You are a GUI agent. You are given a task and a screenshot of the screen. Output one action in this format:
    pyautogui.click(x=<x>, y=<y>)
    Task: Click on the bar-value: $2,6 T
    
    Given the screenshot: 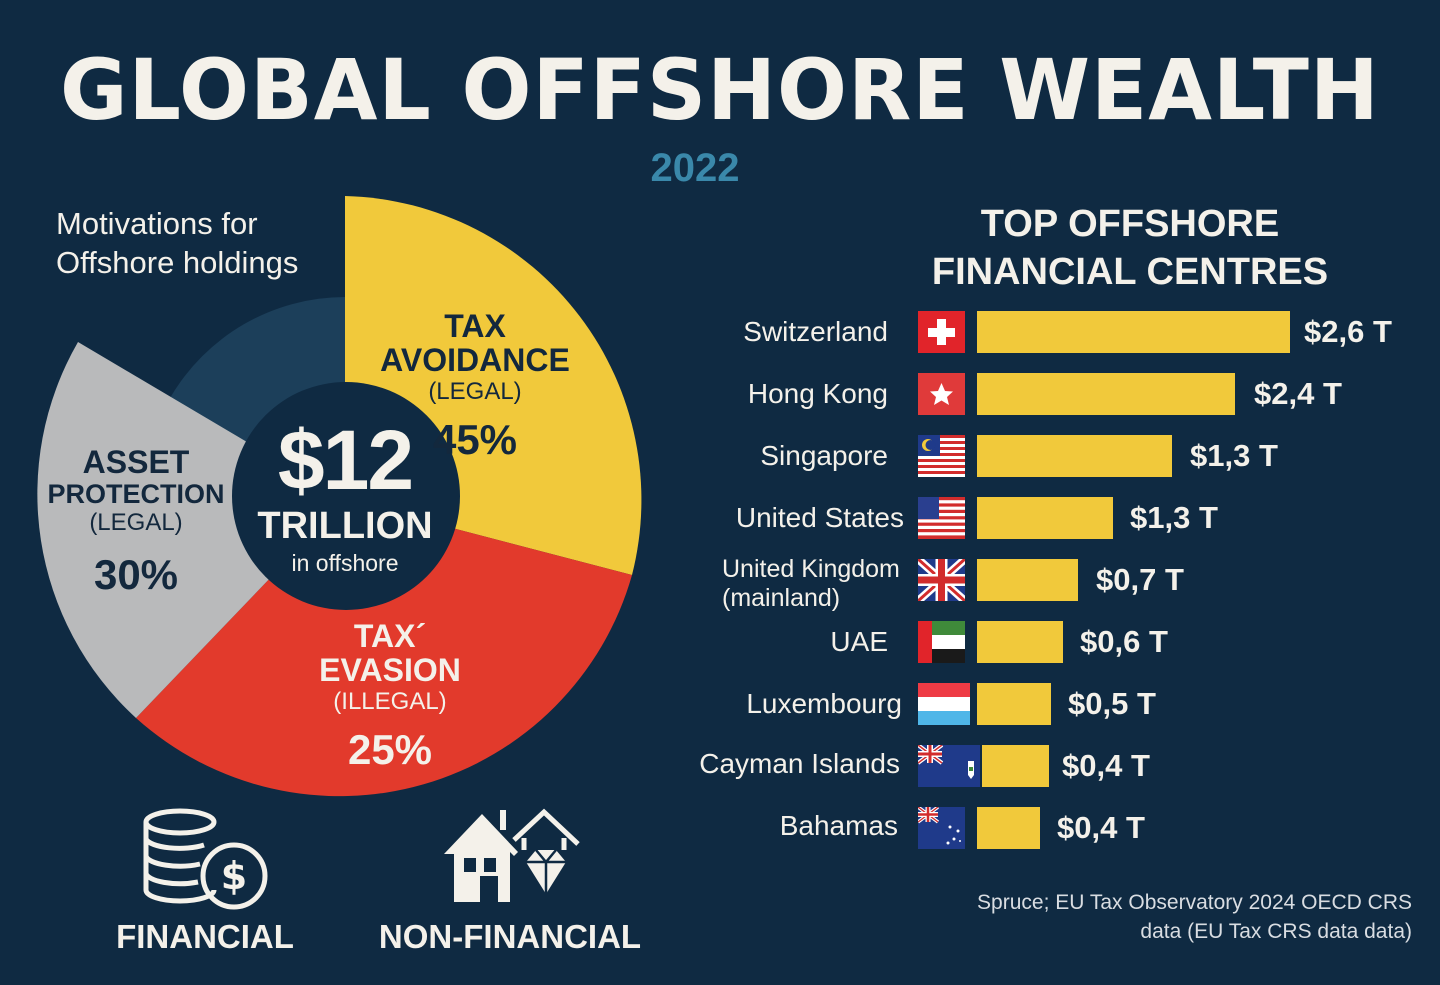 What is the action you would take?
    pyautogui.click(x=1348, y=331)
    